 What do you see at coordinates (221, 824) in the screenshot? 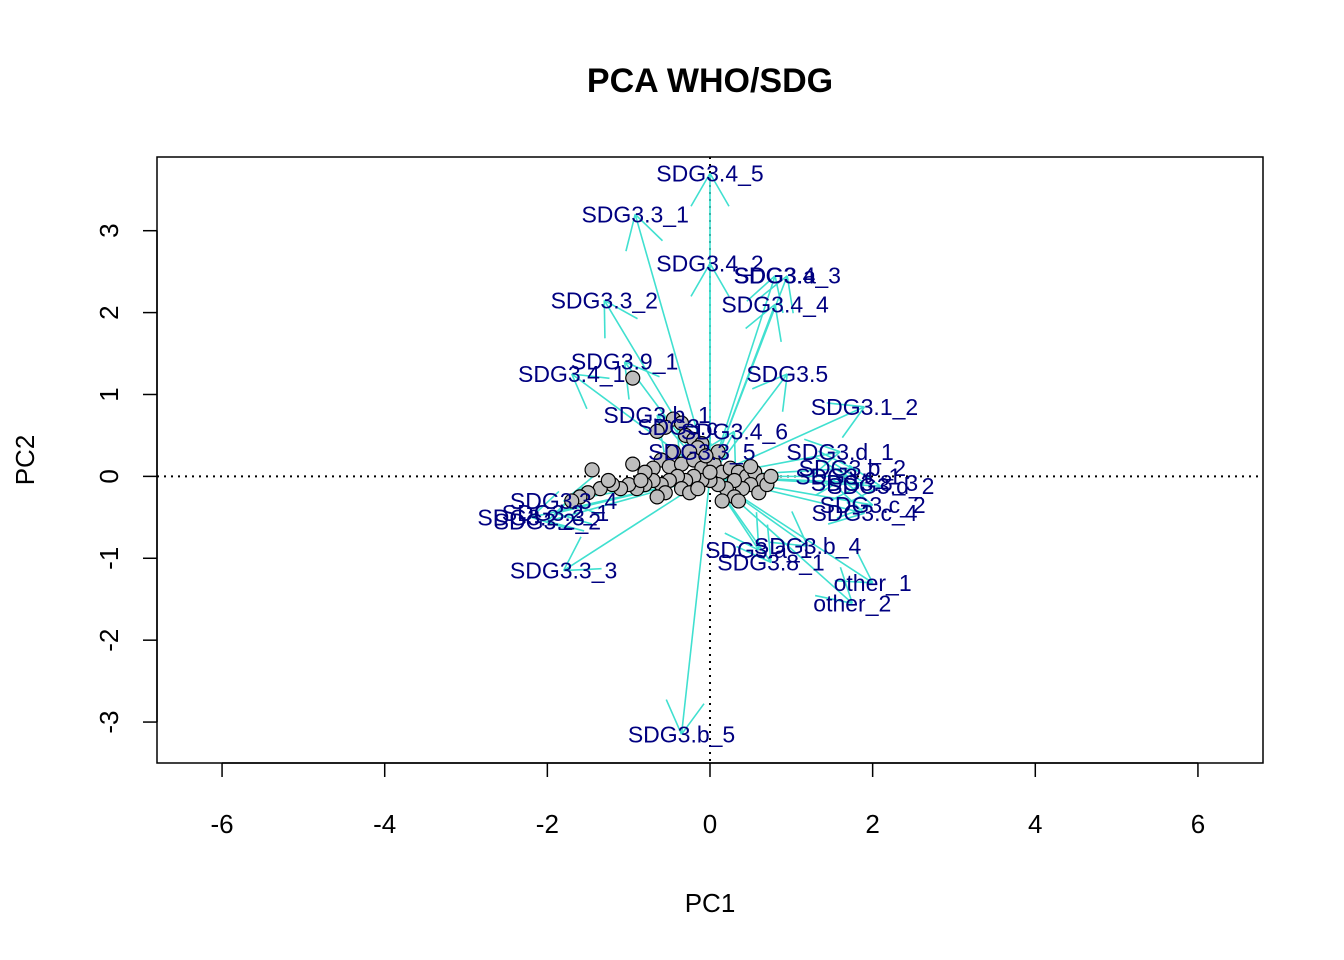
I see `x-tick-label: -6` at bounding box center [221, 824].